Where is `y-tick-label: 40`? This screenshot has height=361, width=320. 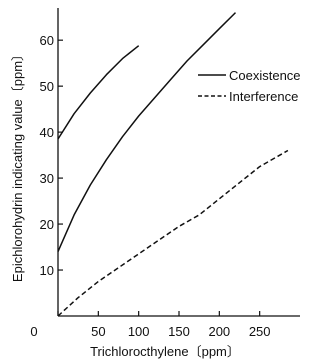
y-tick-label: 40 is located at coordinates (47, 132).